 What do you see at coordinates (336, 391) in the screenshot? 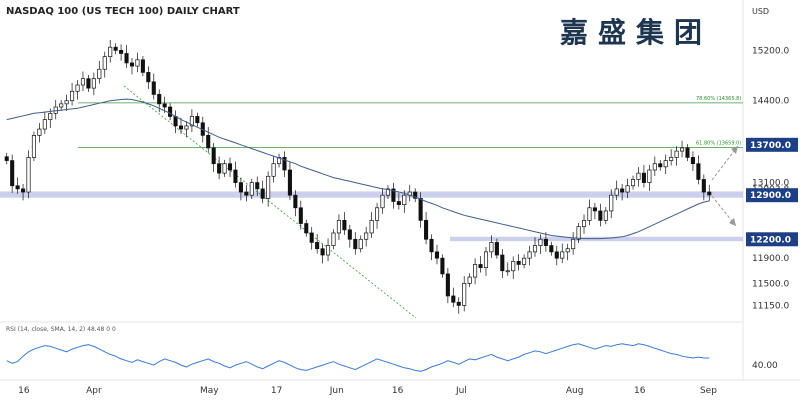
I see `time-tick-label: Jun` at bounding box center [336, 391].